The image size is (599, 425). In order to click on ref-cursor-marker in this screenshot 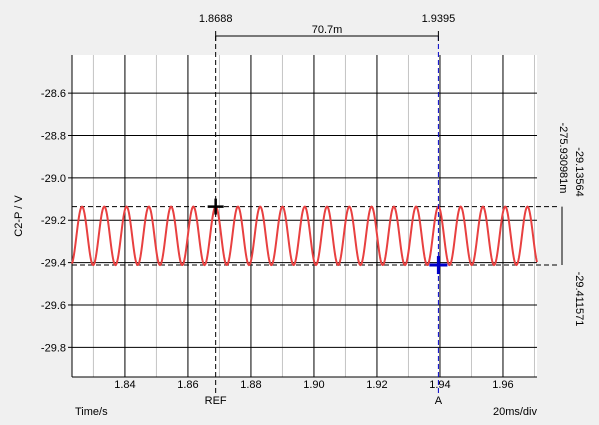, I will do `click(215, 206)`.